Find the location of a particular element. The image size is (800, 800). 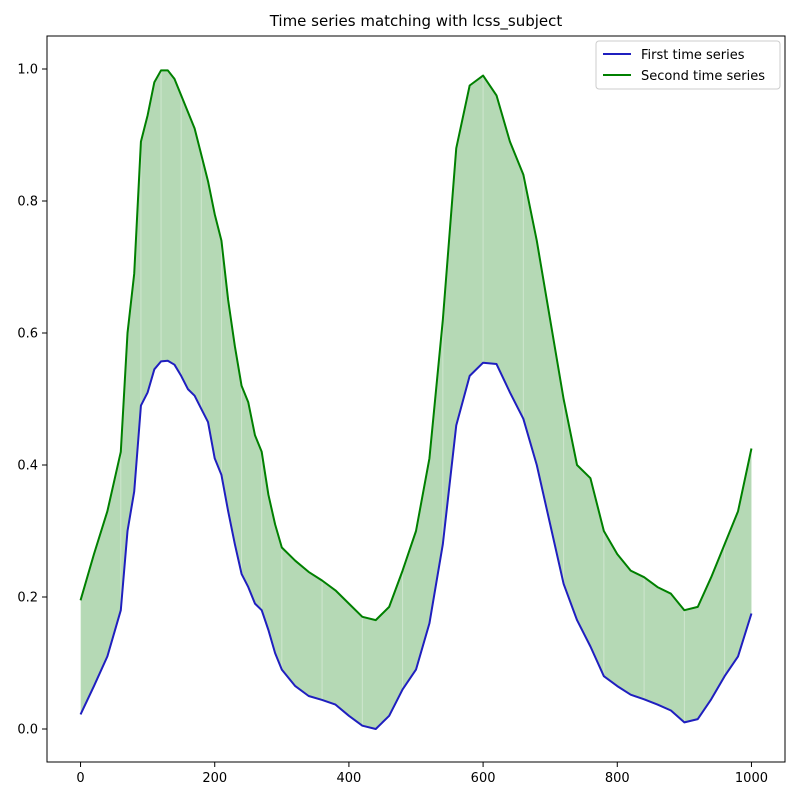

legend-label-second: Second time series is located at coordinates (703, 76).